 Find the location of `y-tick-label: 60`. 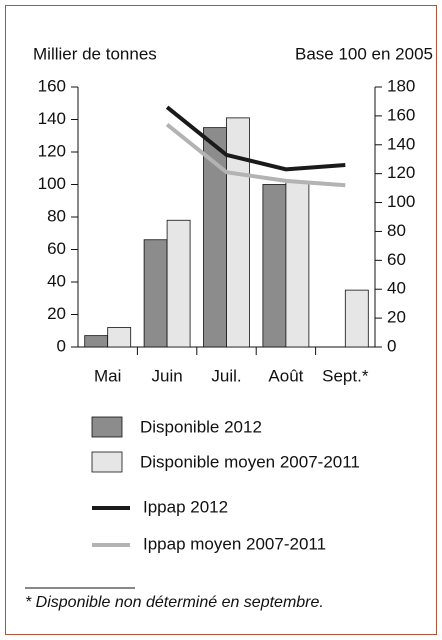

y-tick-label: 60 is located at coordinates (56, 248).